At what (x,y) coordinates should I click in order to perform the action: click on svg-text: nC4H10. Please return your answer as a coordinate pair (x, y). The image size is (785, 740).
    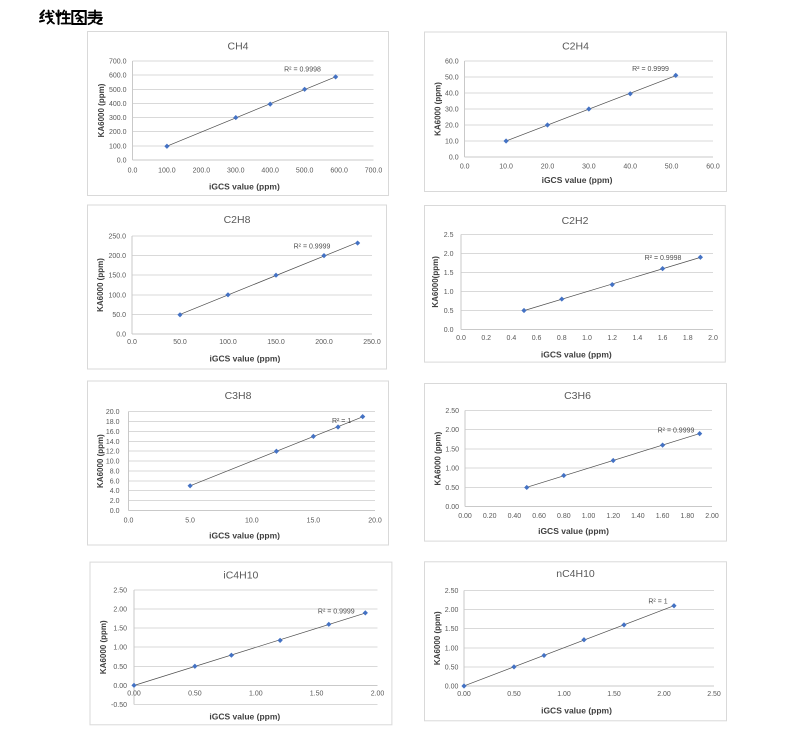
    Looking at the image, I should click on (575, 574).